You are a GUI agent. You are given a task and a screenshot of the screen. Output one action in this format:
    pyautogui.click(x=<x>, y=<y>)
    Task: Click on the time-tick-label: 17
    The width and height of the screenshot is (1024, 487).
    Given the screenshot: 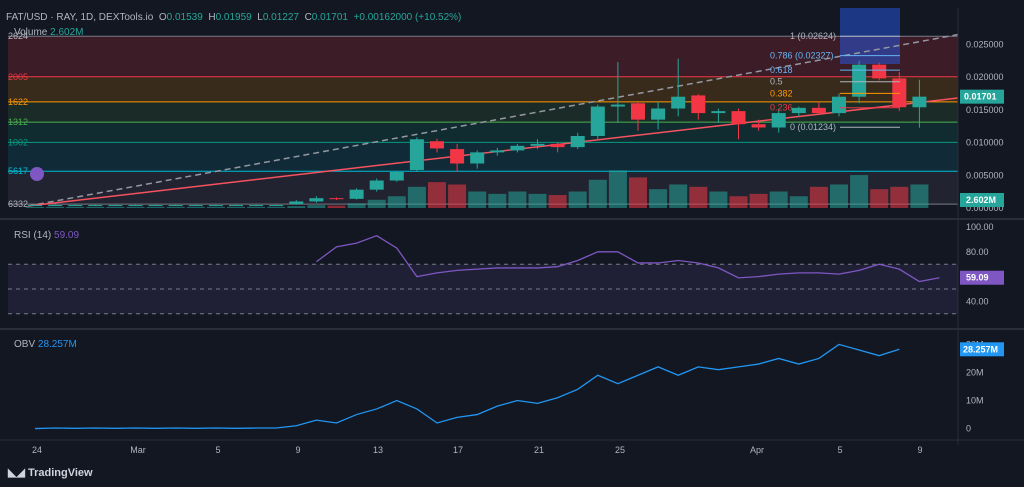 What is the action you would take?
    pyautogui.click(x=458, y=450)
    